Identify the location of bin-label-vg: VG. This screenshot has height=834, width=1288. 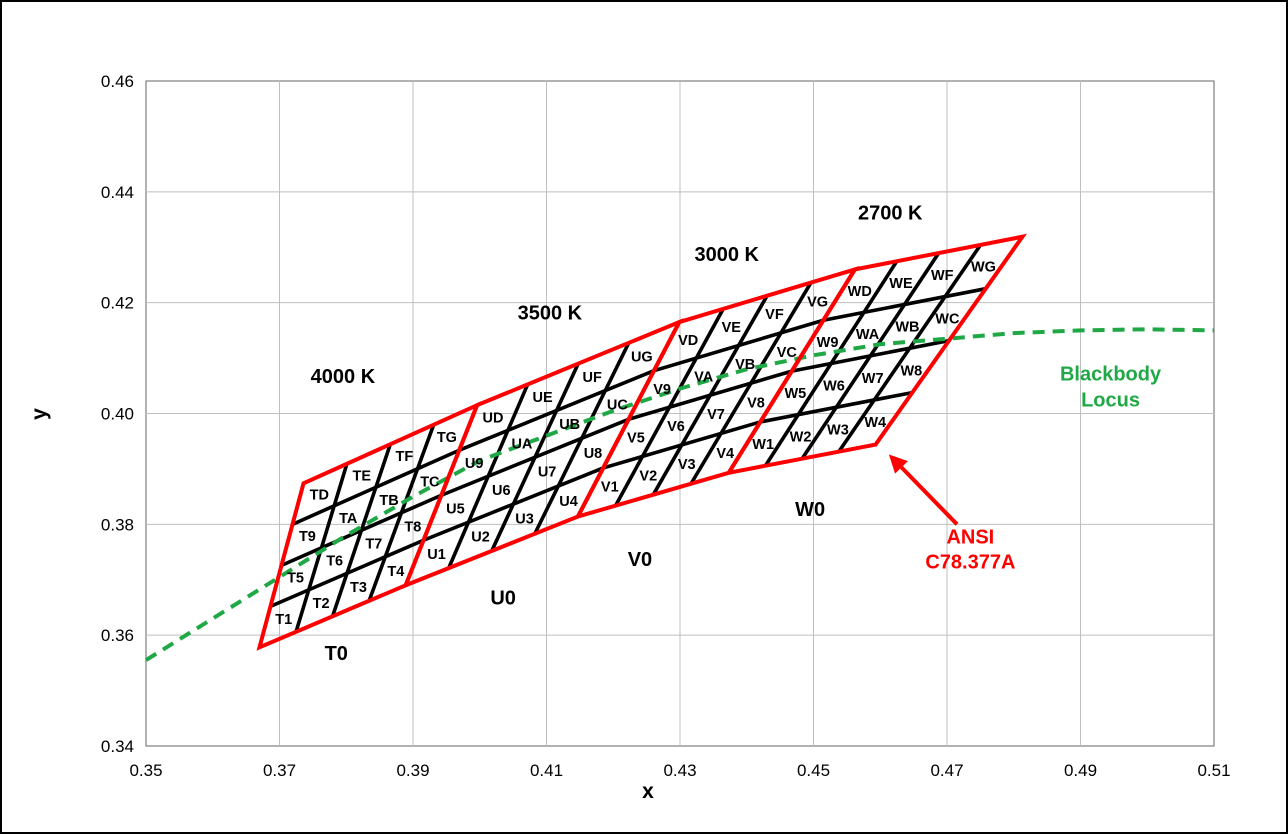
(817, 302).